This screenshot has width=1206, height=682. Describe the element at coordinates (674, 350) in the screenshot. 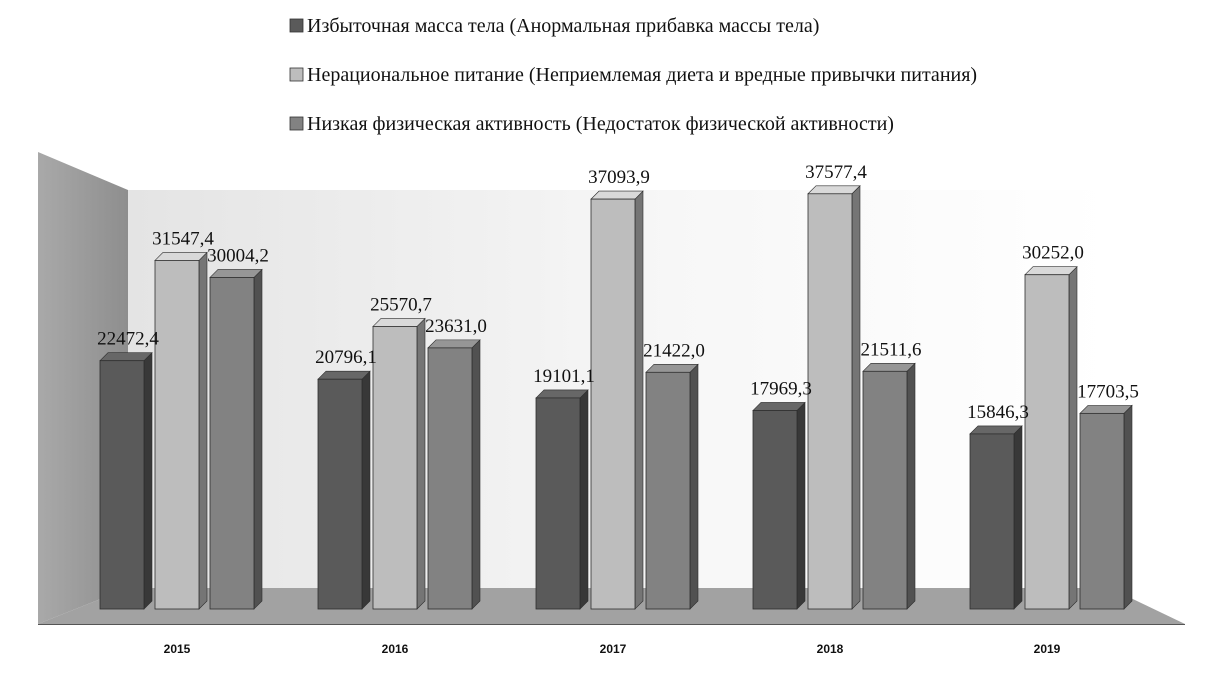

I see `data-label-2017-series-3: 21422,0` at that location.